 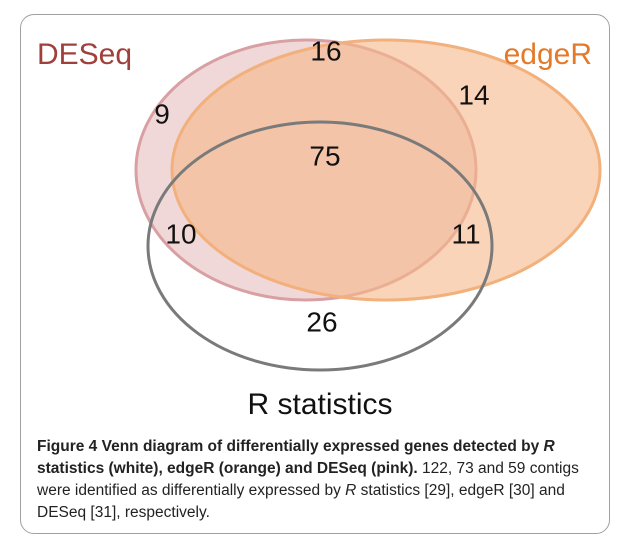 What do you see at coordinates (321, 321) in the screenshot?
I see `region-count: 26` at bounding box center [321, 321].